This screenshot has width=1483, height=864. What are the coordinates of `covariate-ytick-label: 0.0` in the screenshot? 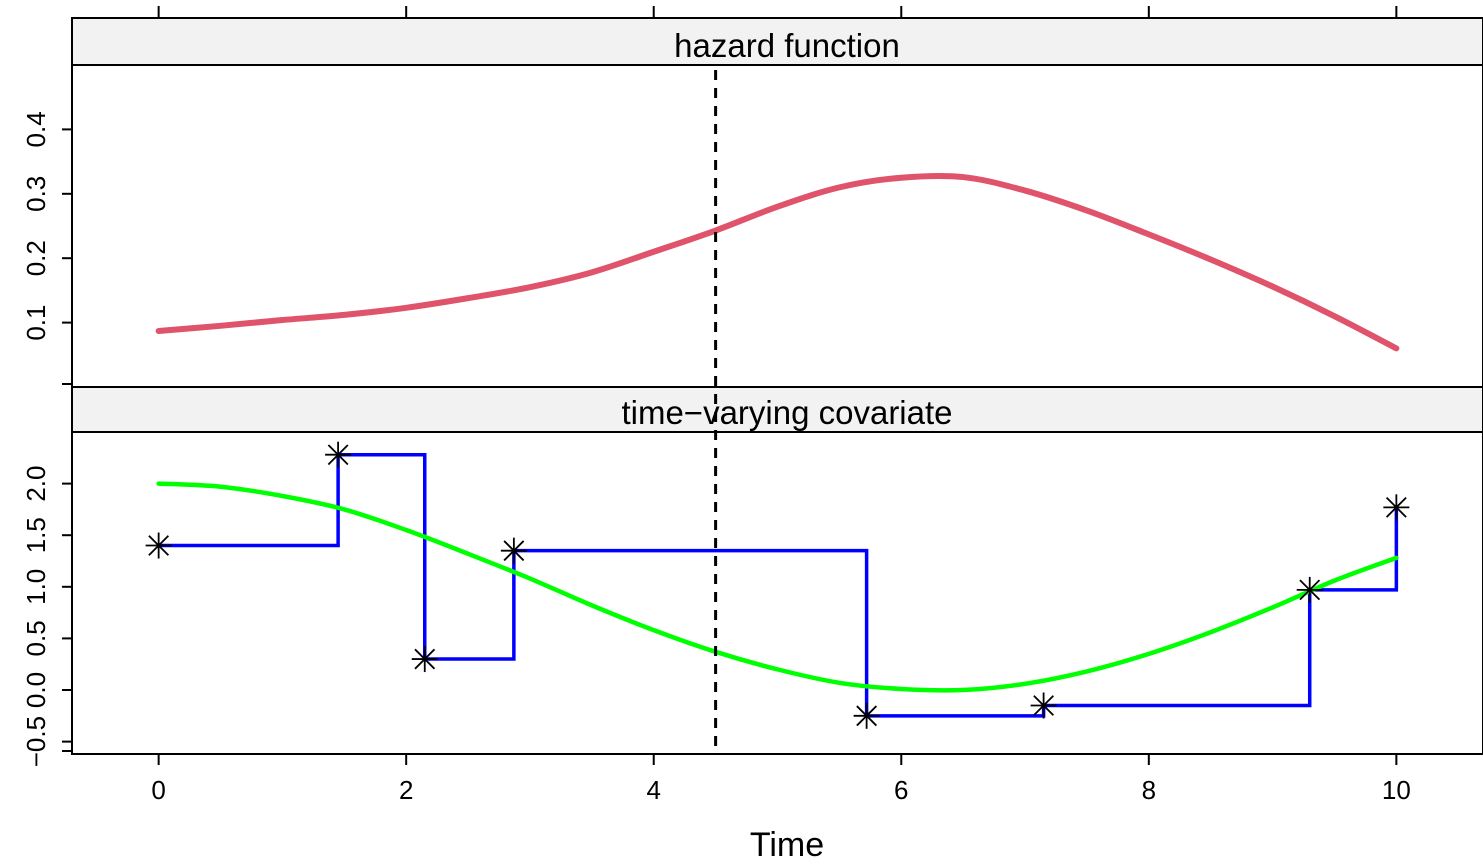 It's located at (36, 690).